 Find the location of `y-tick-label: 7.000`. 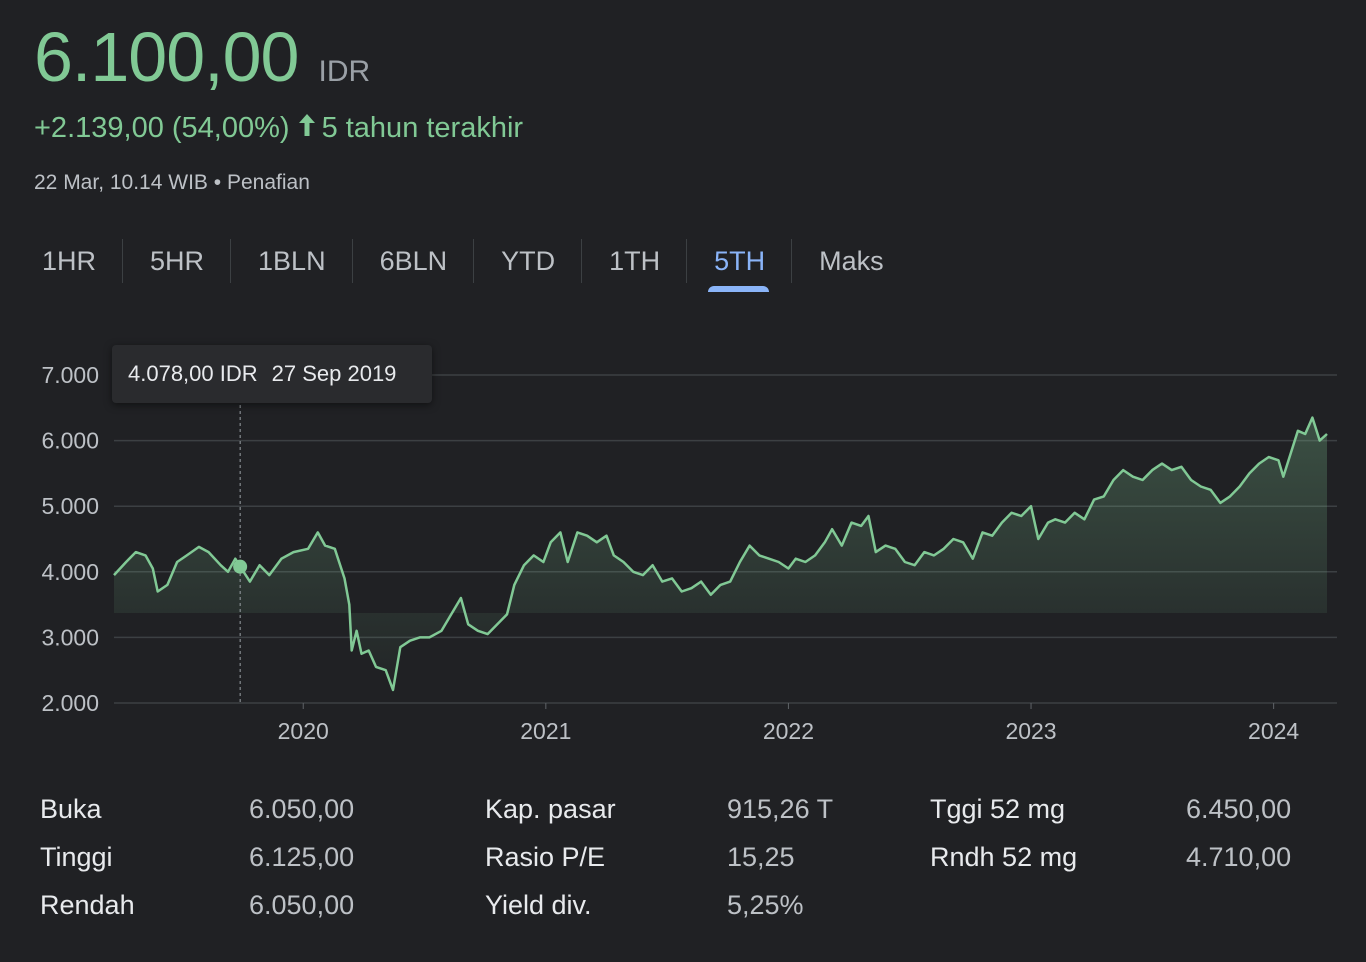

y-tick-label: 7.000 is located at coordinates (70, 375).